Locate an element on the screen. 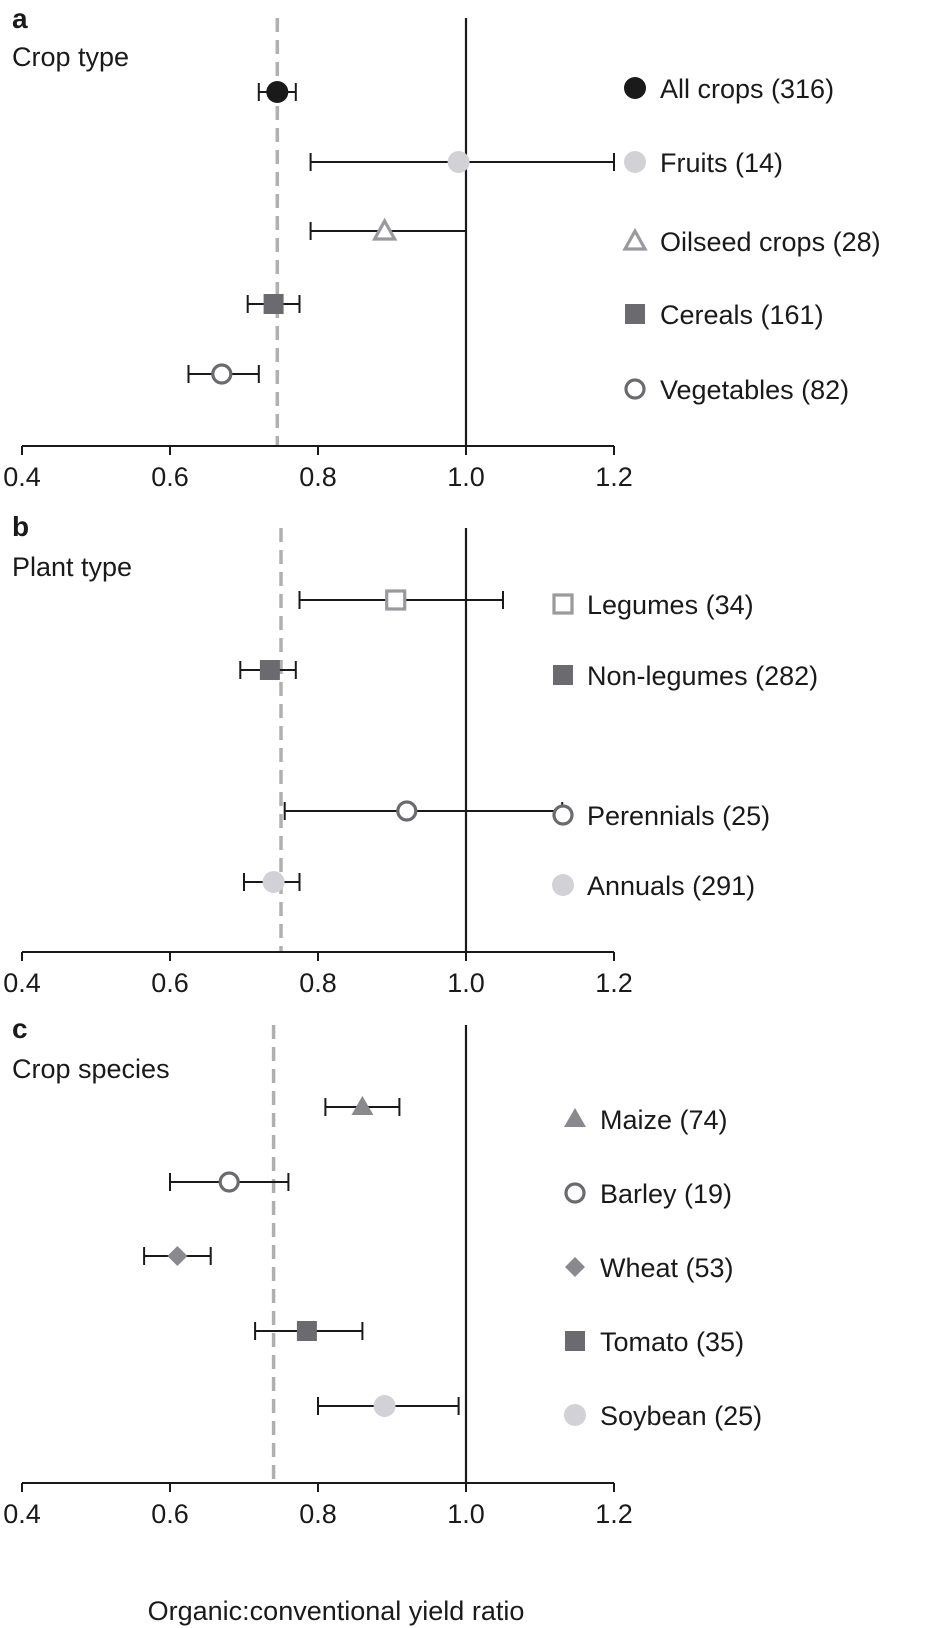 The width and height of the screenshot is (946, 1628). panel-title: Crop type is located at coordinates (70, 57).